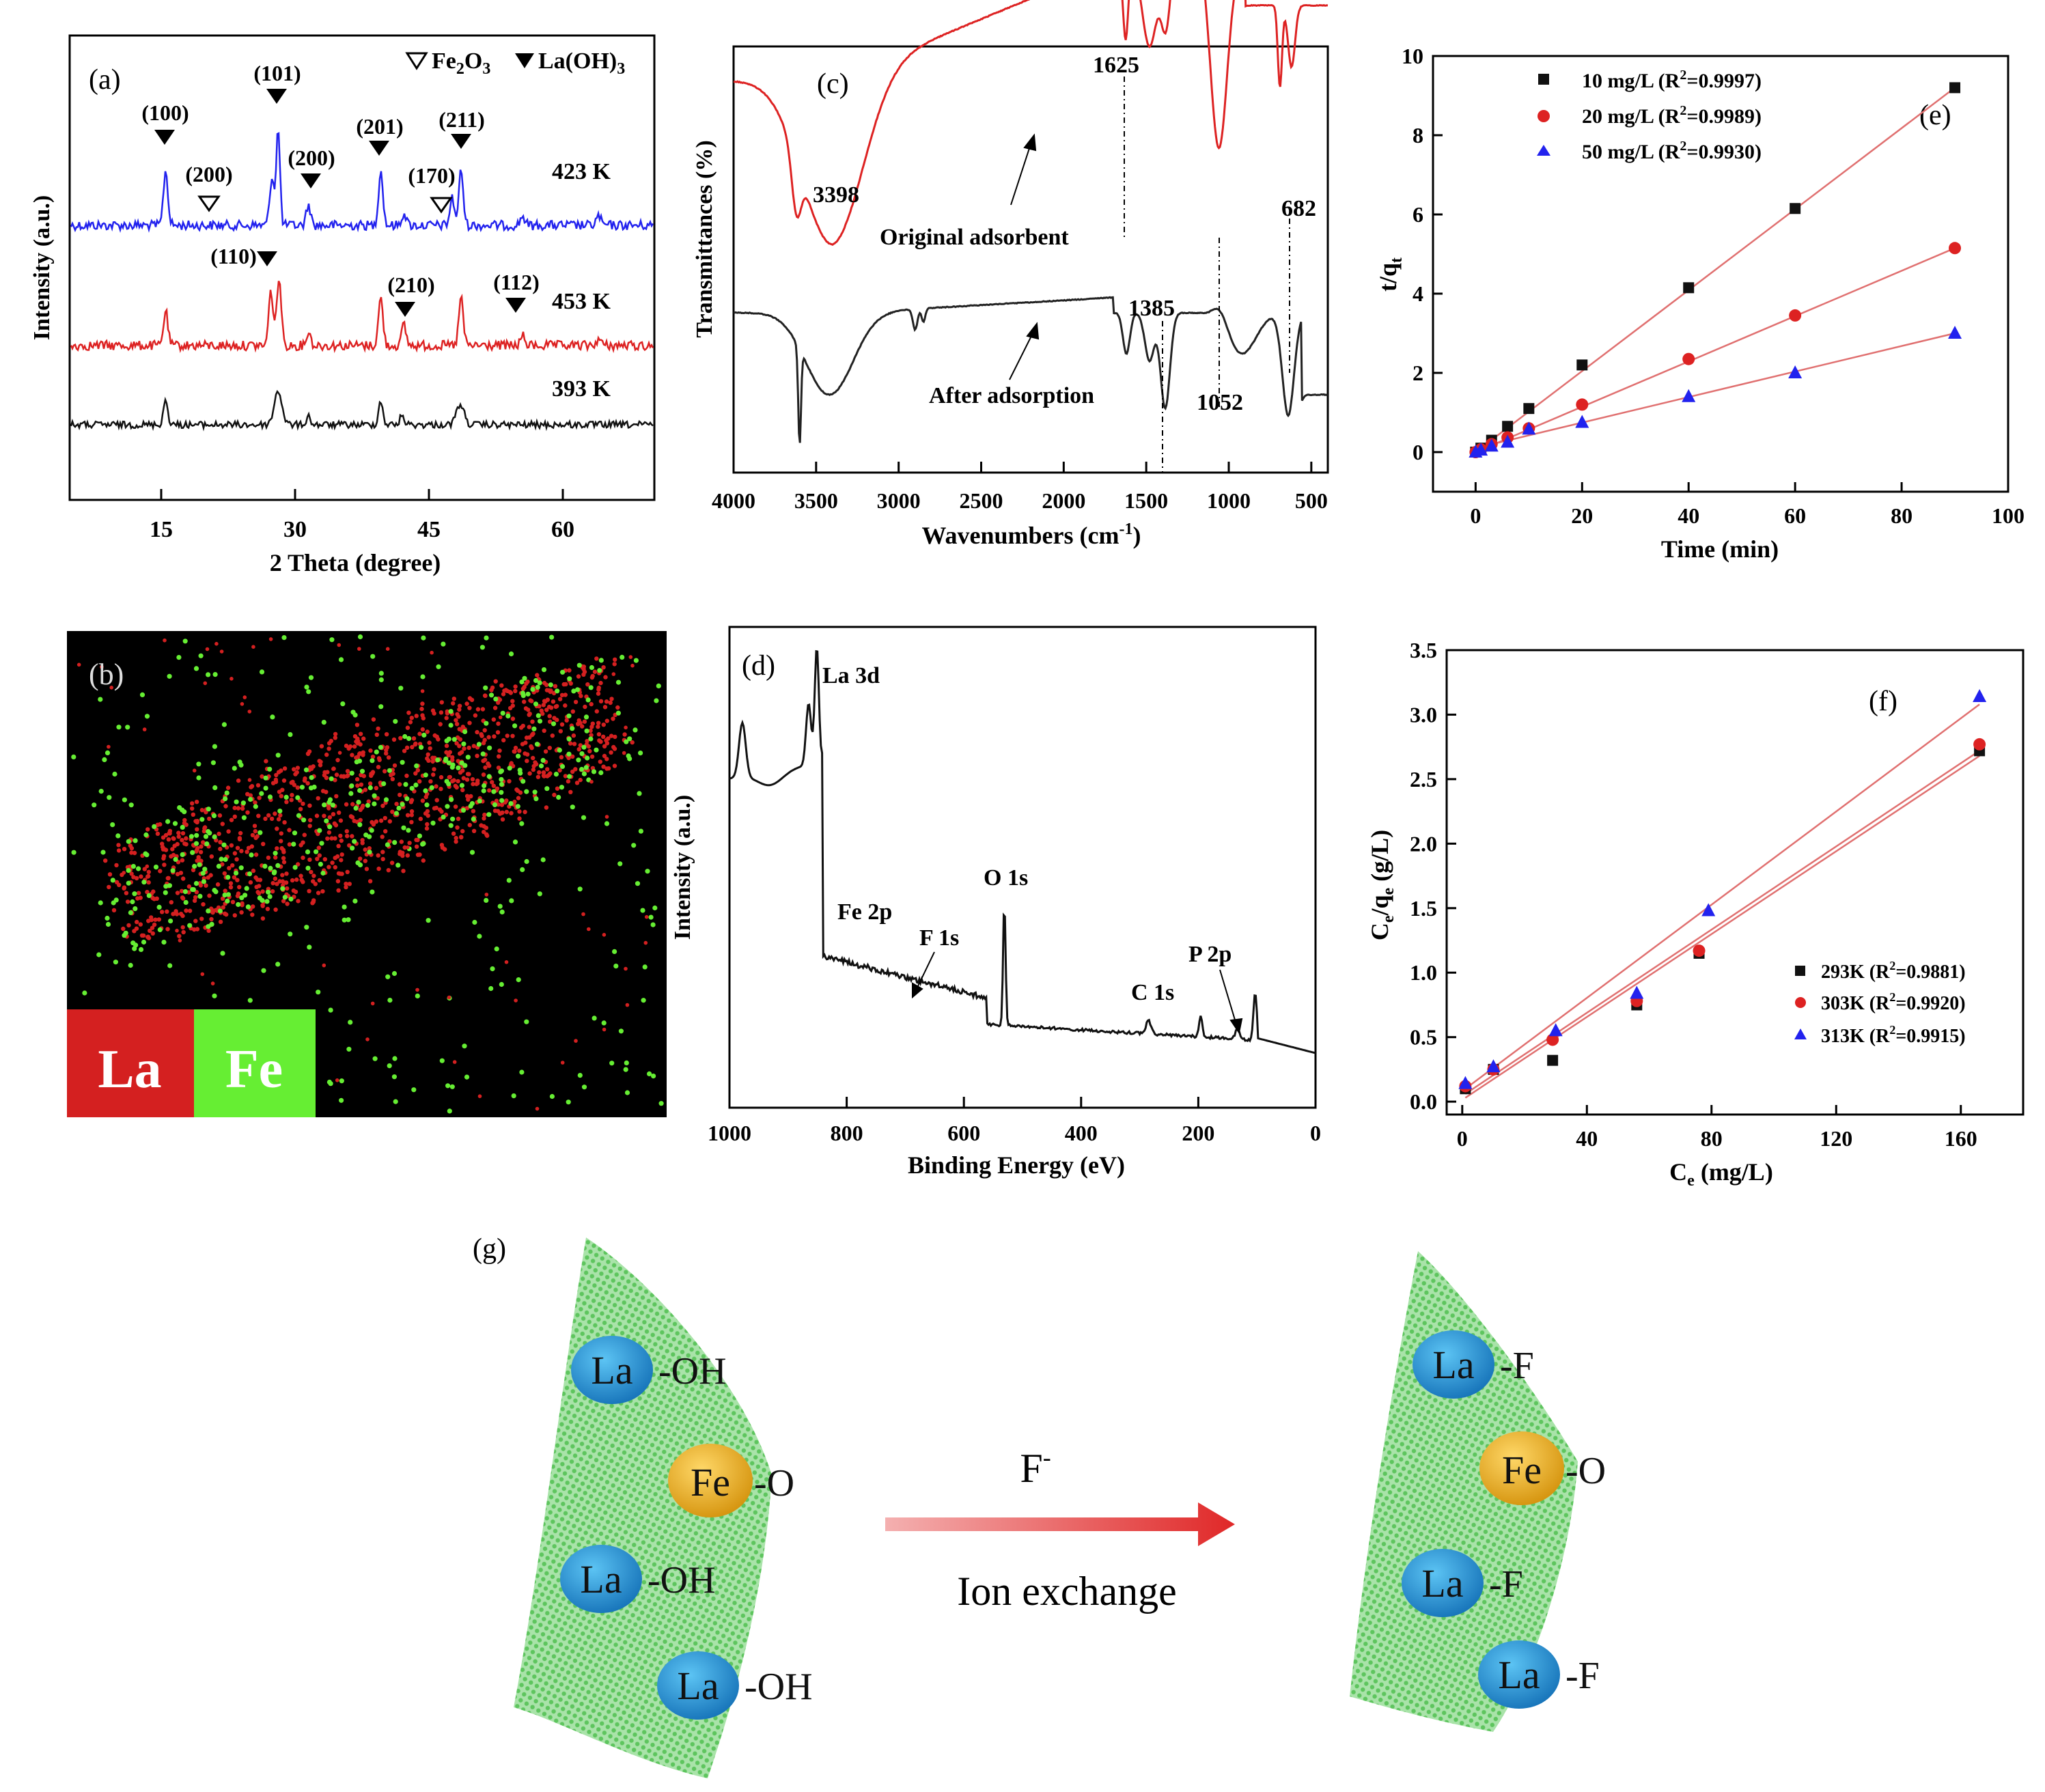 The image size is (2045, 1792). I want to click on group-label: -O, so click(1586, 1471).